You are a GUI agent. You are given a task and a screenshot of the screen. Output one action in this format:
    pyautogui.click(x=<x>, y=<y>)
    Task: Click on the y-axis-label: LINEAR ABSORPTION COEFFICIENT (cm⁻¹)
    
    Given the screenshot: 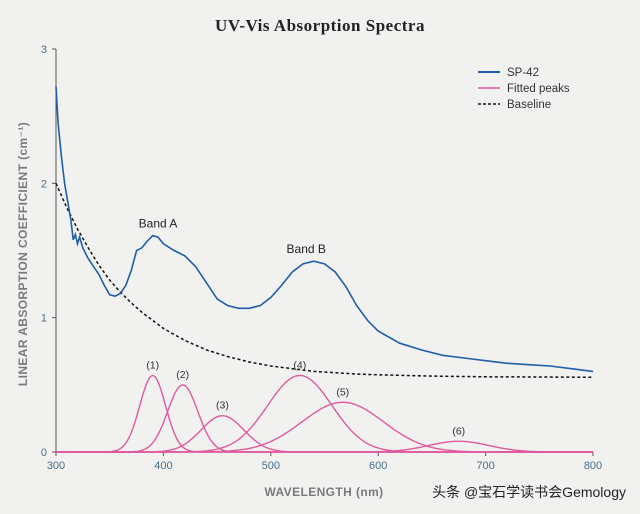 What is the action you would take?
    pyautogui.click(x=23, y=254)
    